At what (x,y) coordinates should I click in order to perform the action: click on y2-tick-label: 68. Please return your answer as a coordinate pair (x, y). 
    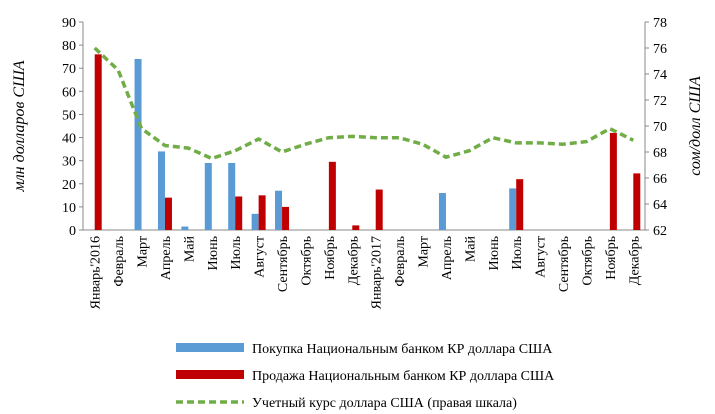
    Looking at the image, I should click on (660, 153).